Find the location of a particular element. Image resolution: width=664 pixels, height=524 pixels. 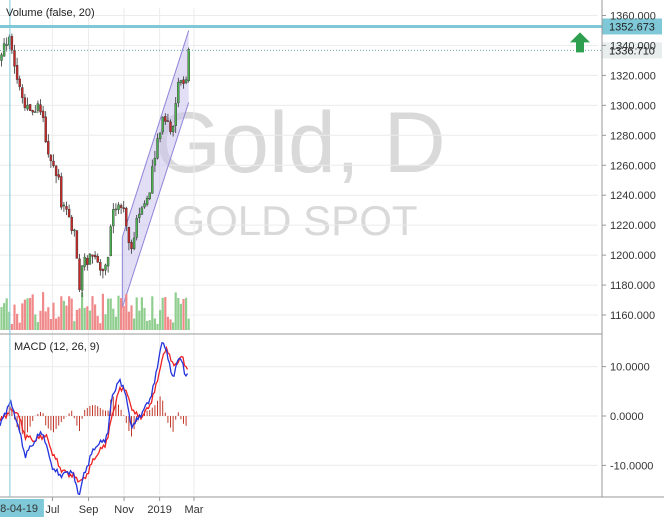

price-level-label: 1336.710 is located at coordinates (632, 51).